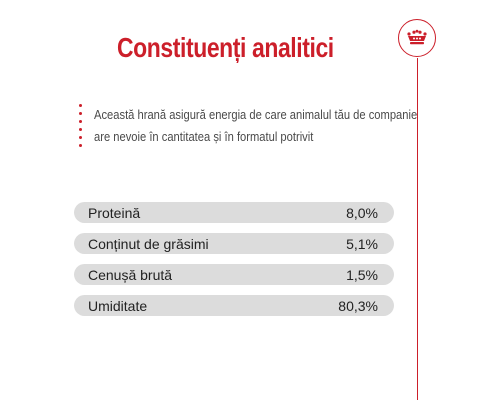 The width and height of the screenshot is (500, 400). What do you see at coordinates (358, 305) in the screenshot?
I see `row-value: 80,3%` at bounding box center [358, 305].